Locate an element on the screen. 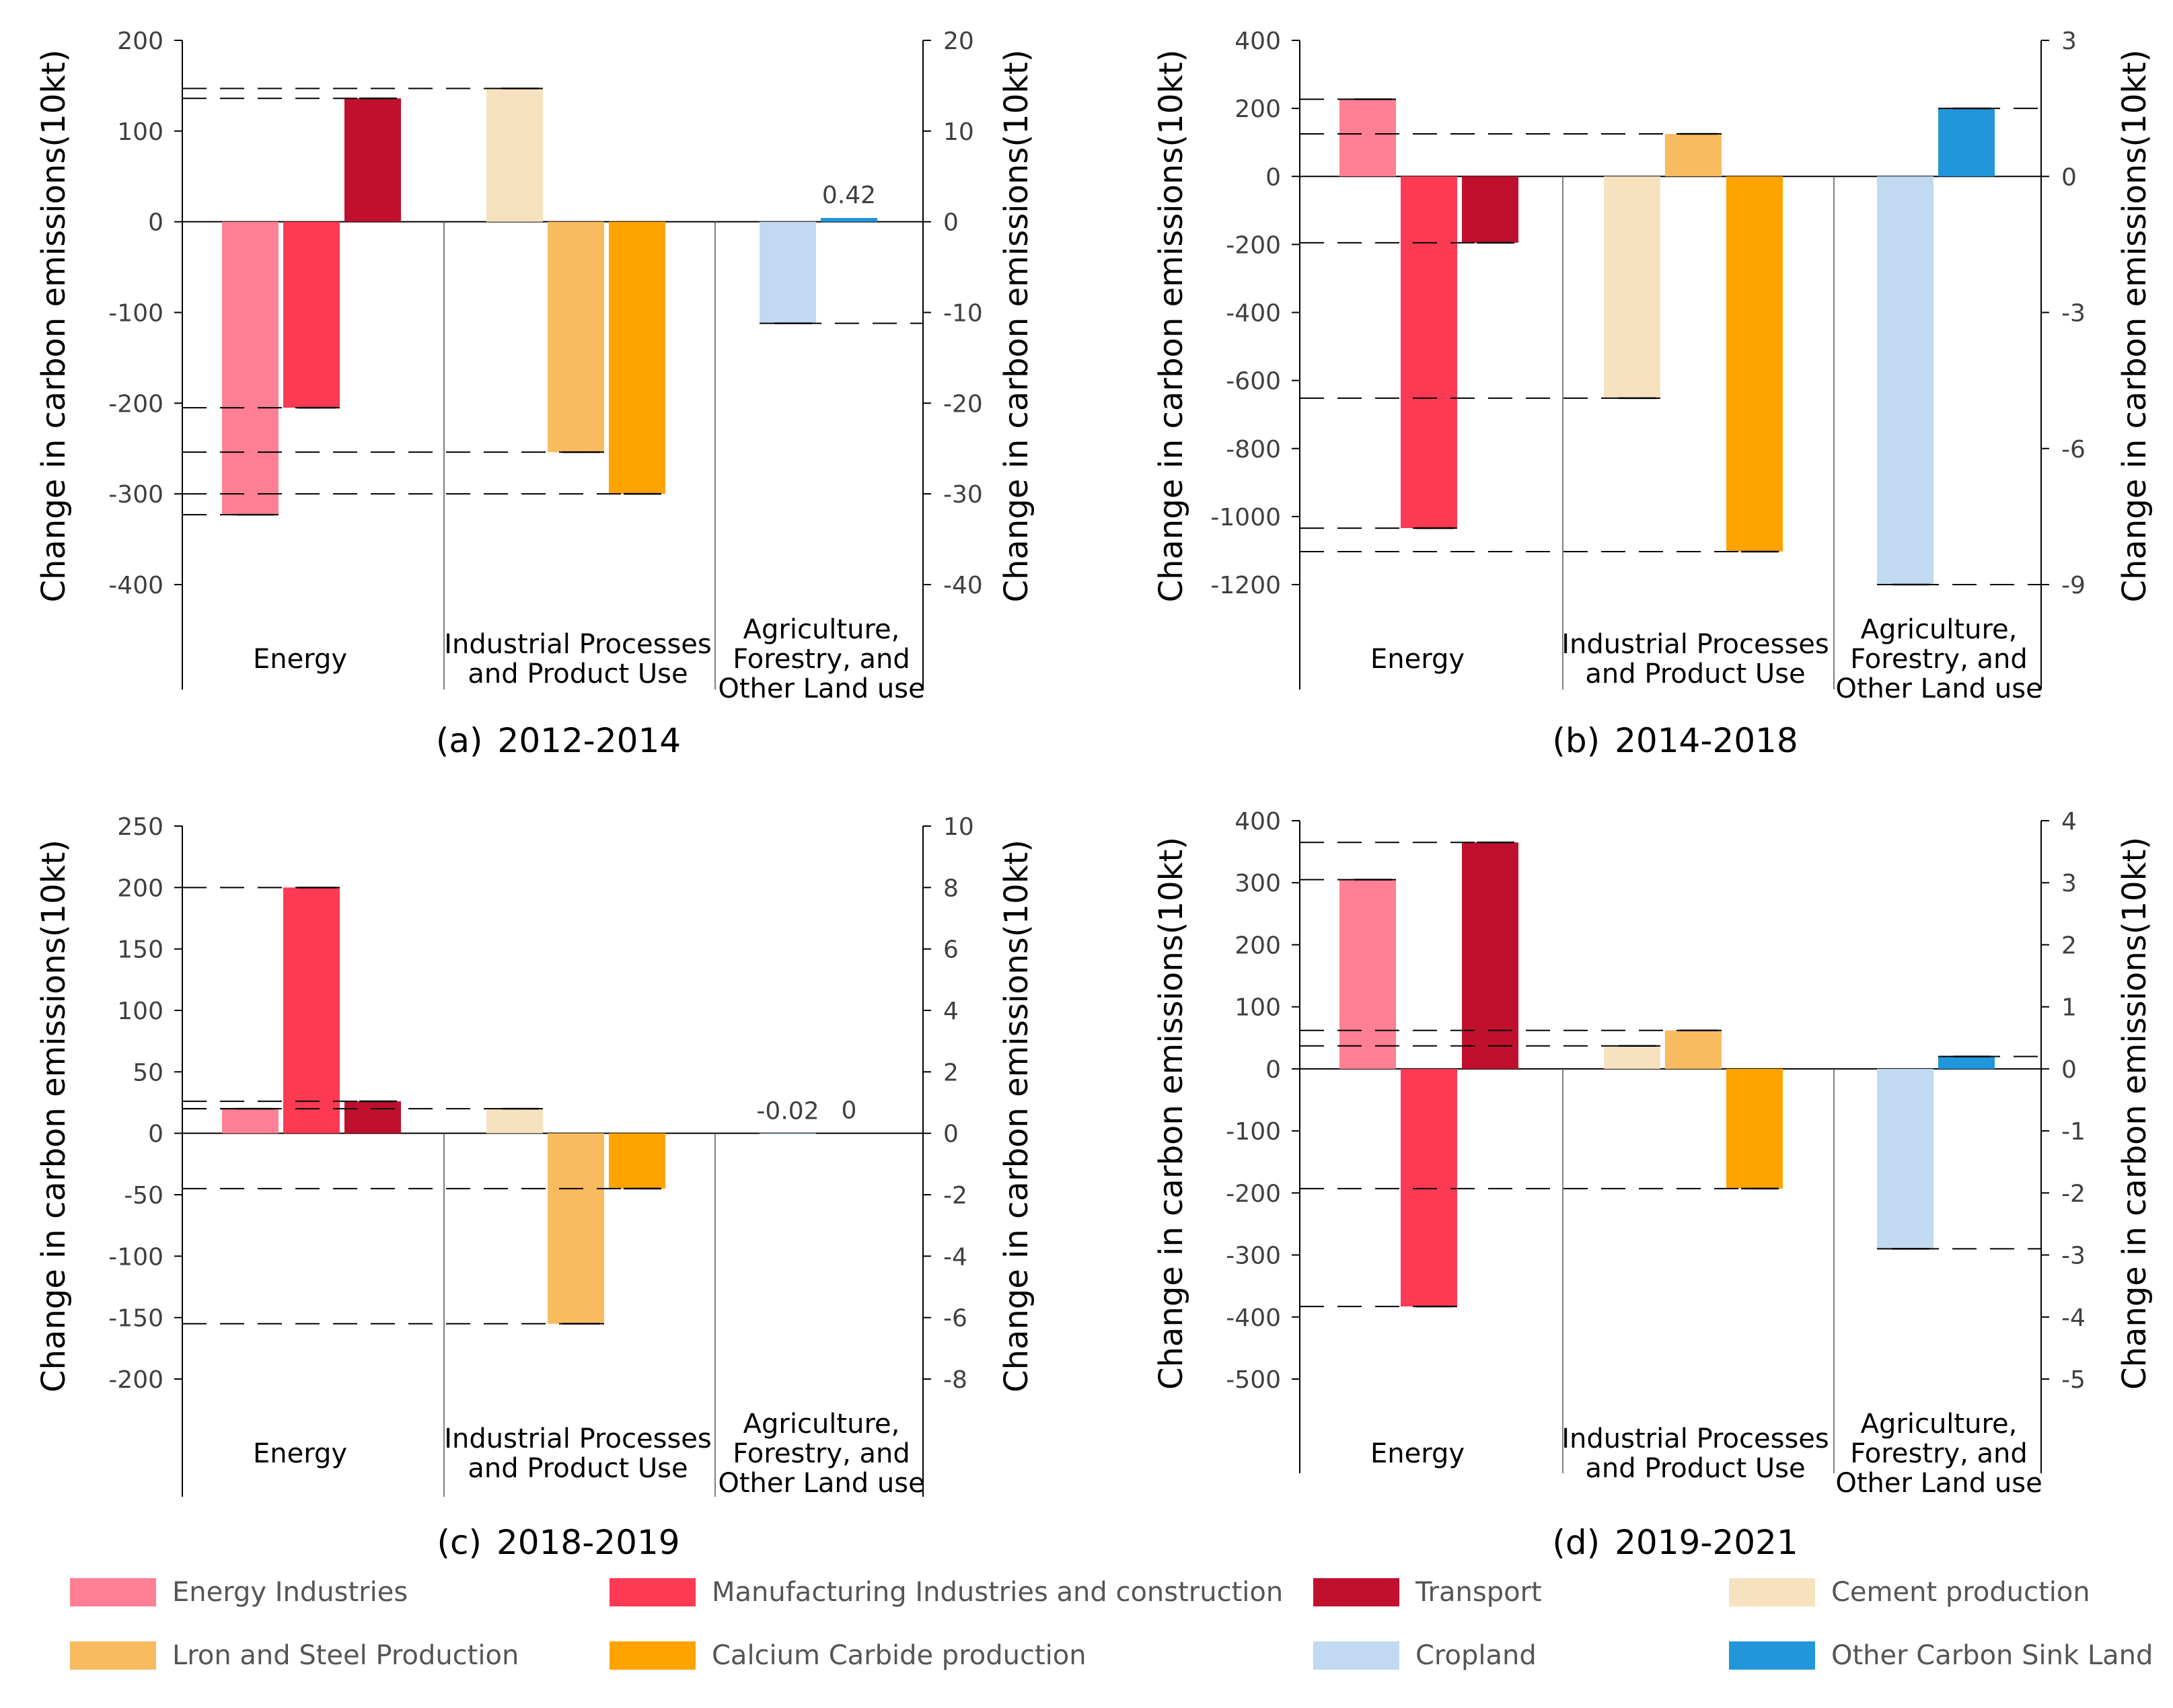  right-tick-label: 4 is located at coordinates (951, 1011).